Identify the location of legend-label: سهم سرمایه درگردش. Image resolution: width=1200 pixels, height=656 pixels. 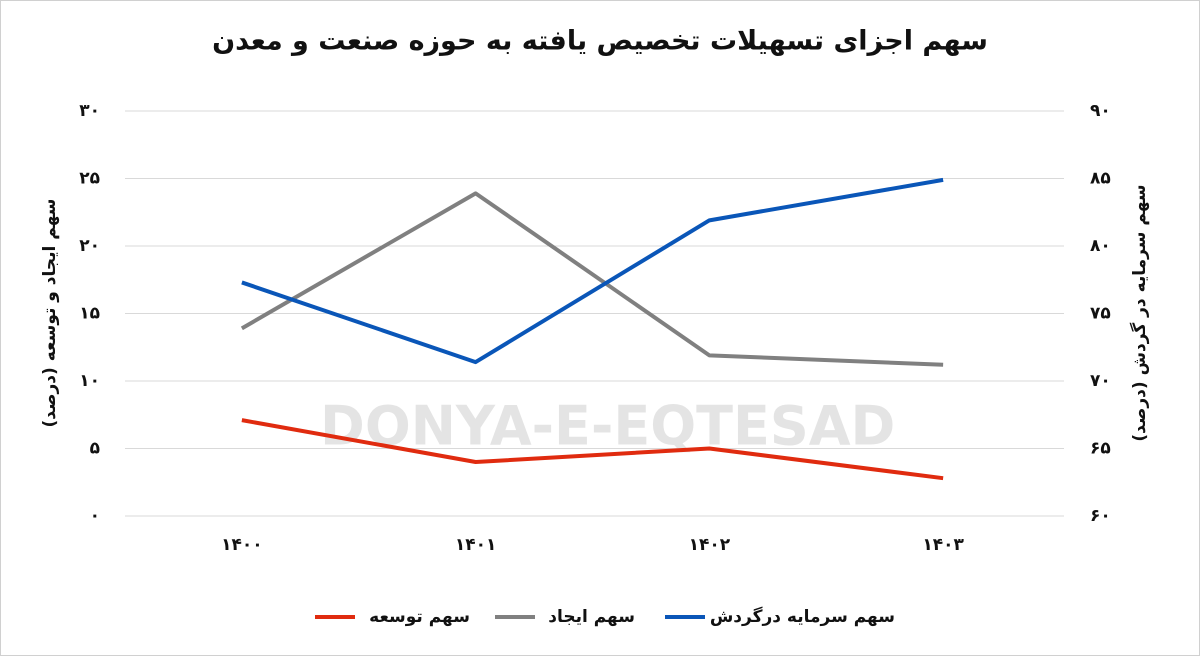
(802, 616).